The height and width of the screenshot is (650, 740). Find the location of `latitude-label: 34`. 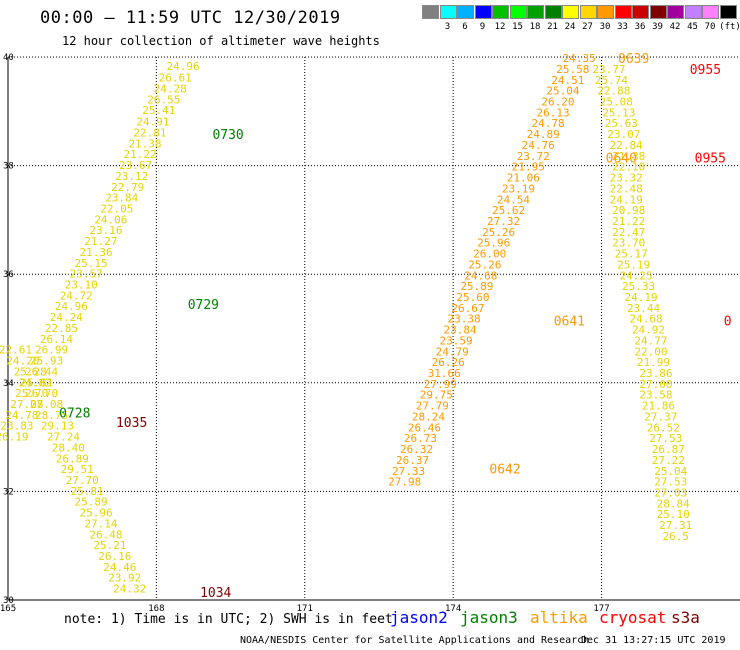

latitude-label: 34 is located at coordinates (8, 384).